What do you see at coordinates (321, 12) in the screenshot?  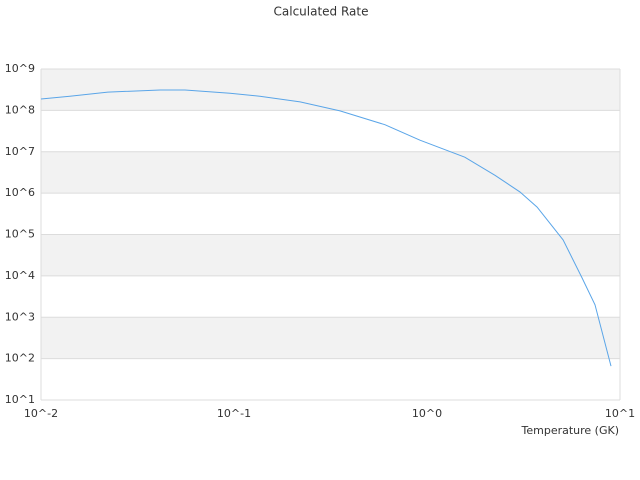 I see `chart-title: Calculated Rate` at bounding box center [321, 12].